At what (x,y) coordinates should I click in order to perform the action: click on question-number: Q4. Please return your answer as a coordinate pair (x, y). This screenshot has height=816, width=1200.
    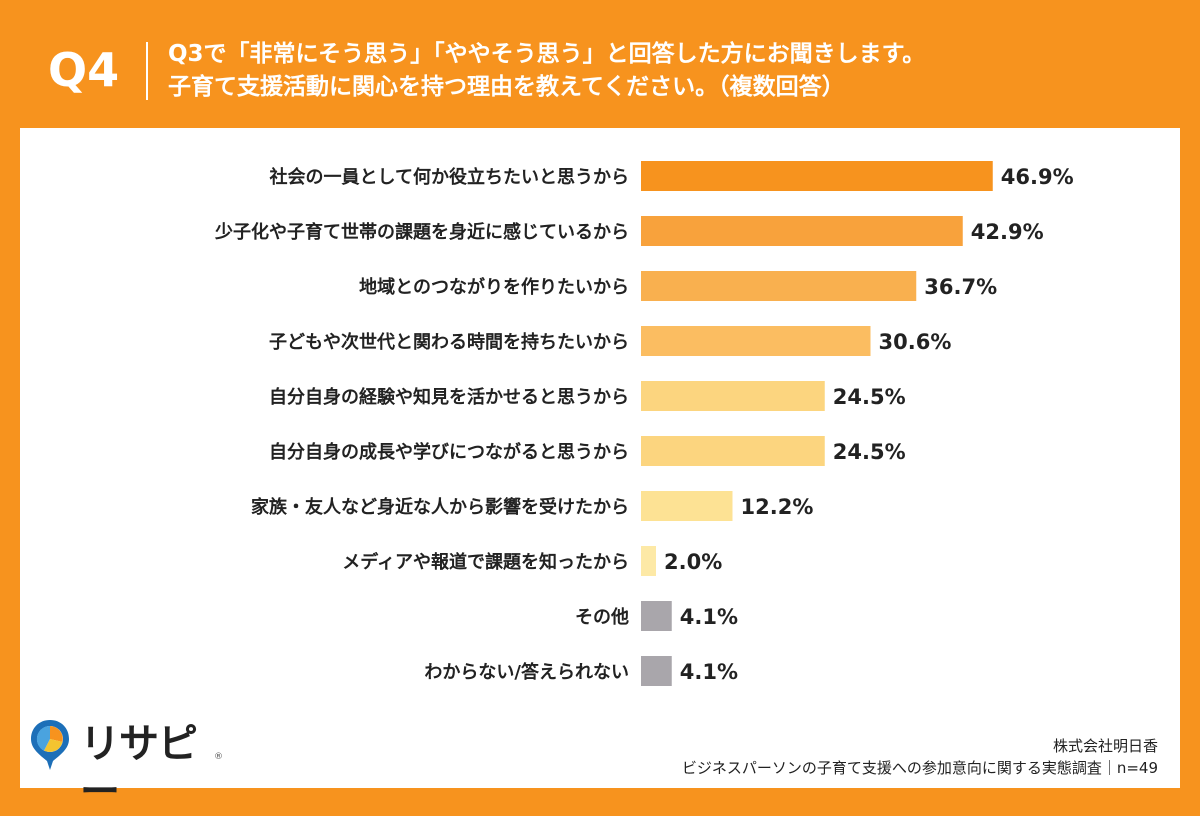
    Looking at the image, I should click on (84, 70).